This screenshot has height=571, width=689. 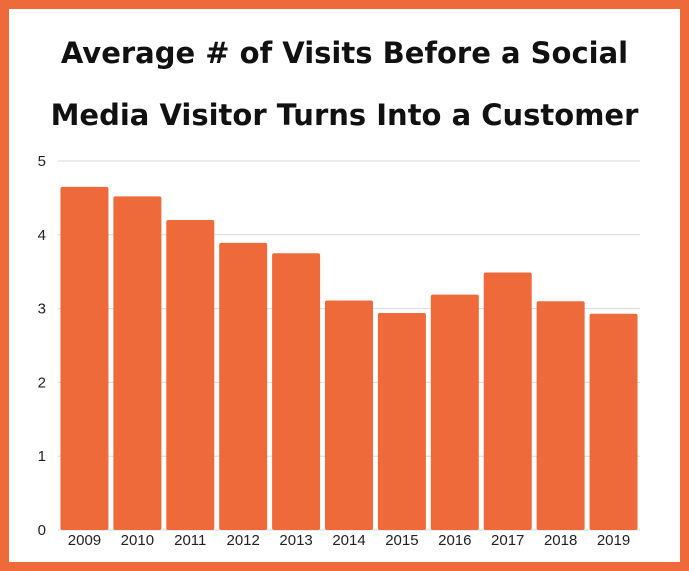 I want to click on bar-2011, so click(x=190, y=375).